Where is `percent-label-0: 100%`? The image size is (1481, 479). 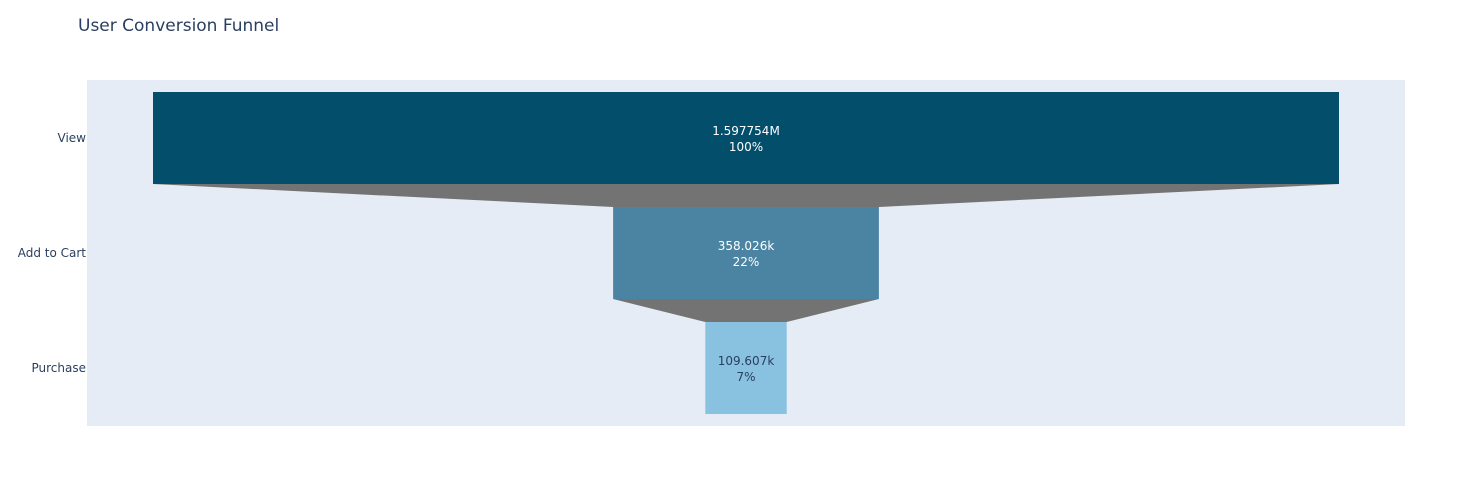 percent-label-0: 100% is located at coordinates (746, 147).